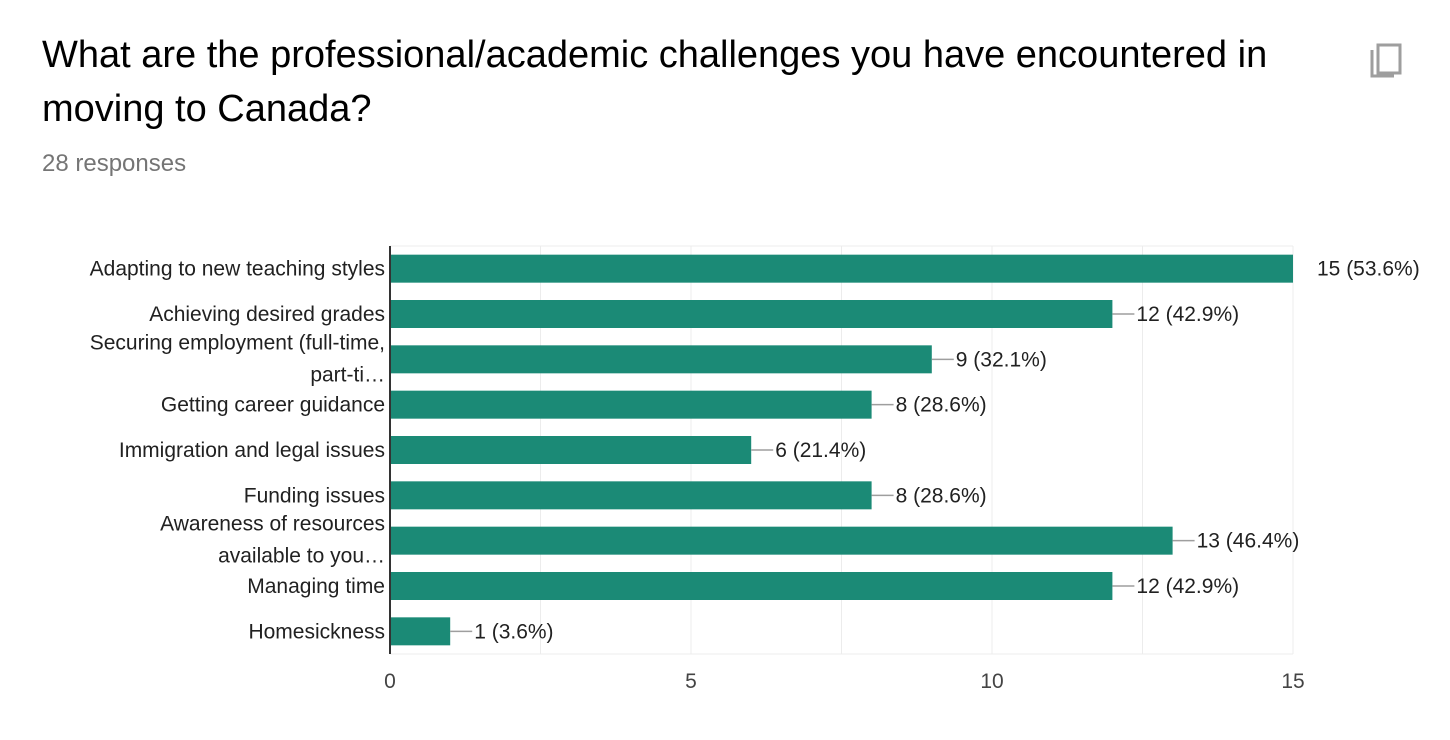 This screenshot has width=1450, height=740. Describe the element at coordinates (237, 342) in the screenshot. I see `category-label: Securing employment (full-time,` at that location.